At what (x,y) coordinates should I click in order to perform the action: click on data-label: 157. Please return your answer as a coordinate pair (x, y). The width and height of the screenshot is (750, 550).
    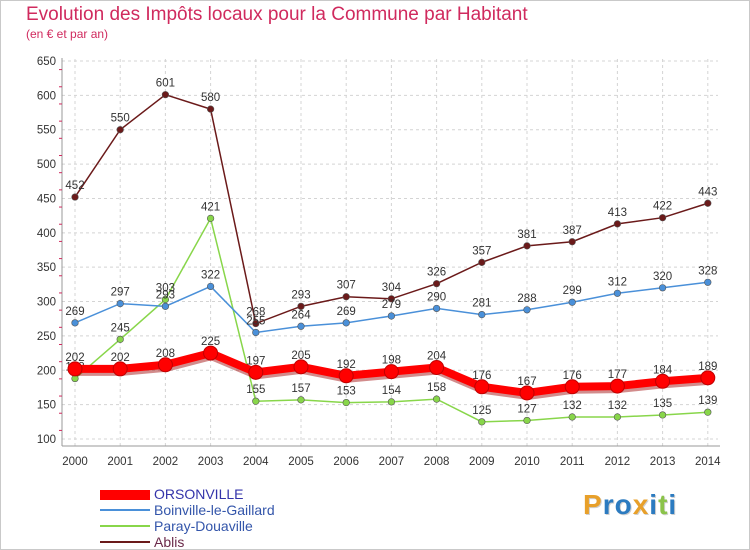
    Looking at the image, I should click on (300, 389).